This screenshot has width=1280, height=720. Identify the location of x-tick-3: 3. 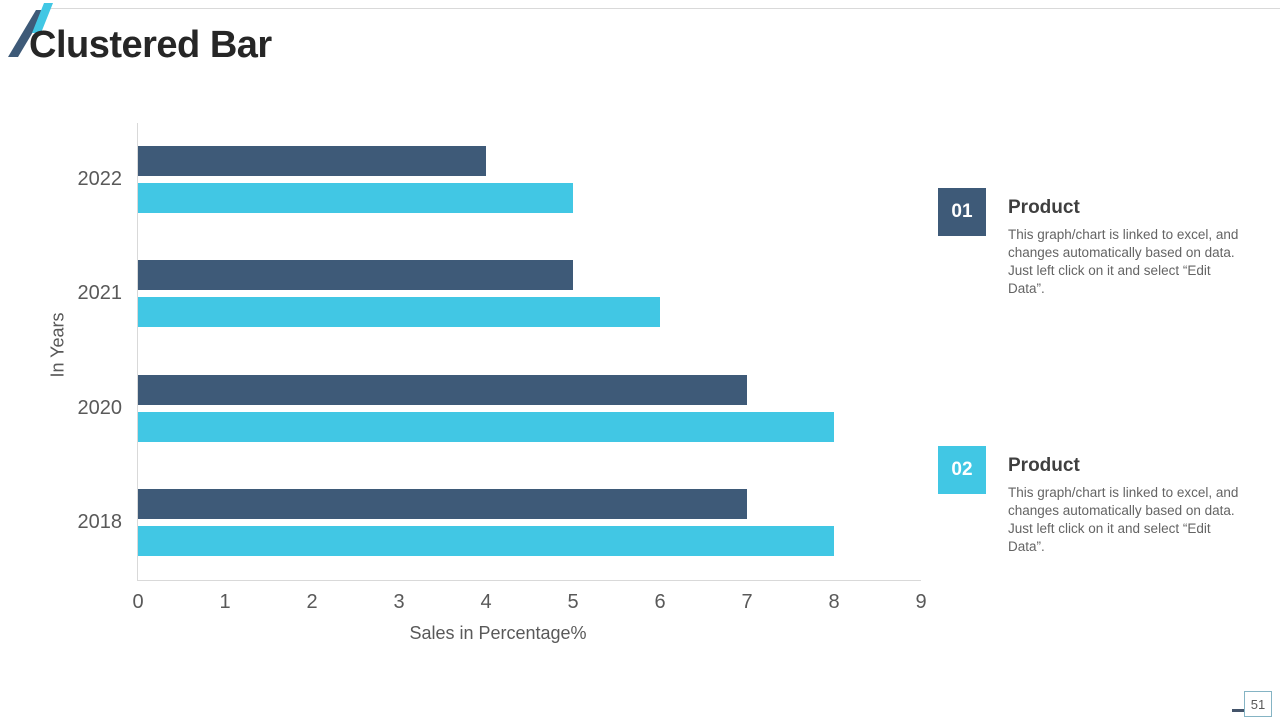
(399, 602).